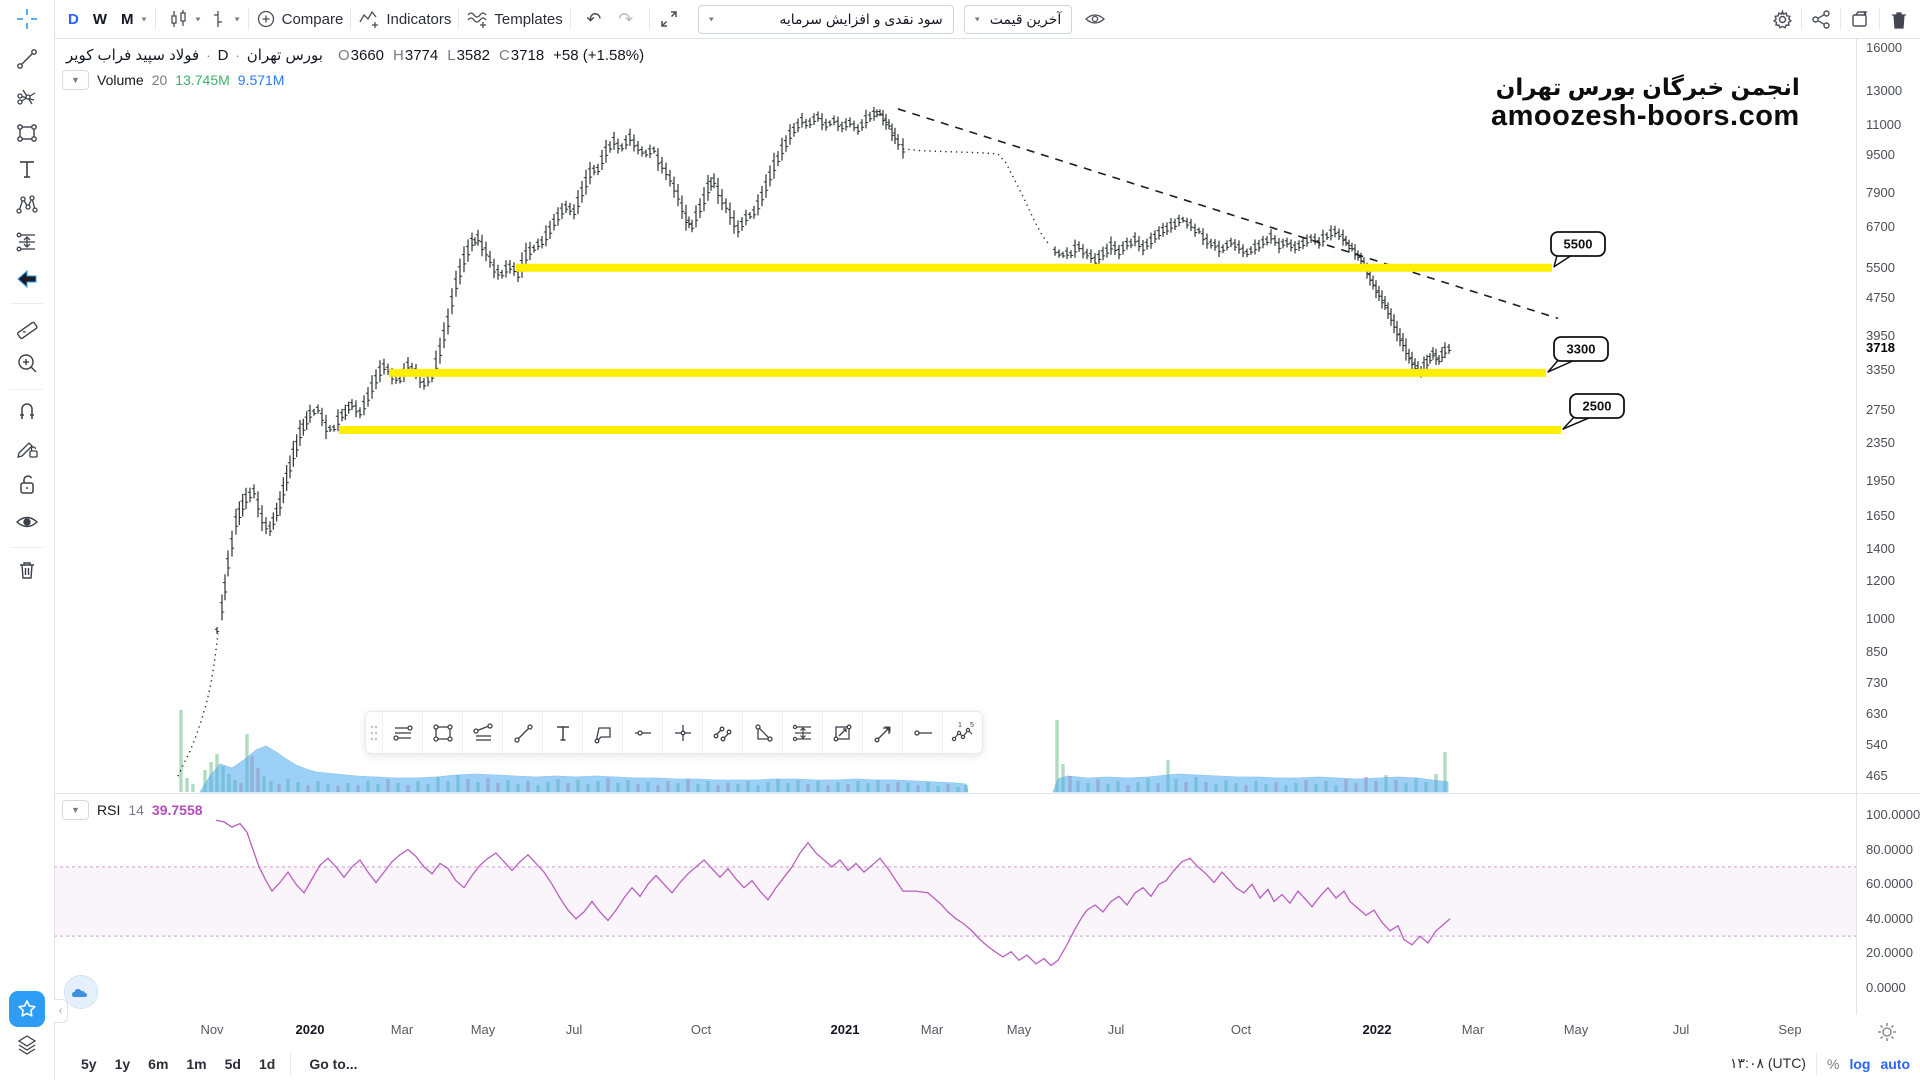  I want to click on range-button-1y: 1y, so click(122, 1063).